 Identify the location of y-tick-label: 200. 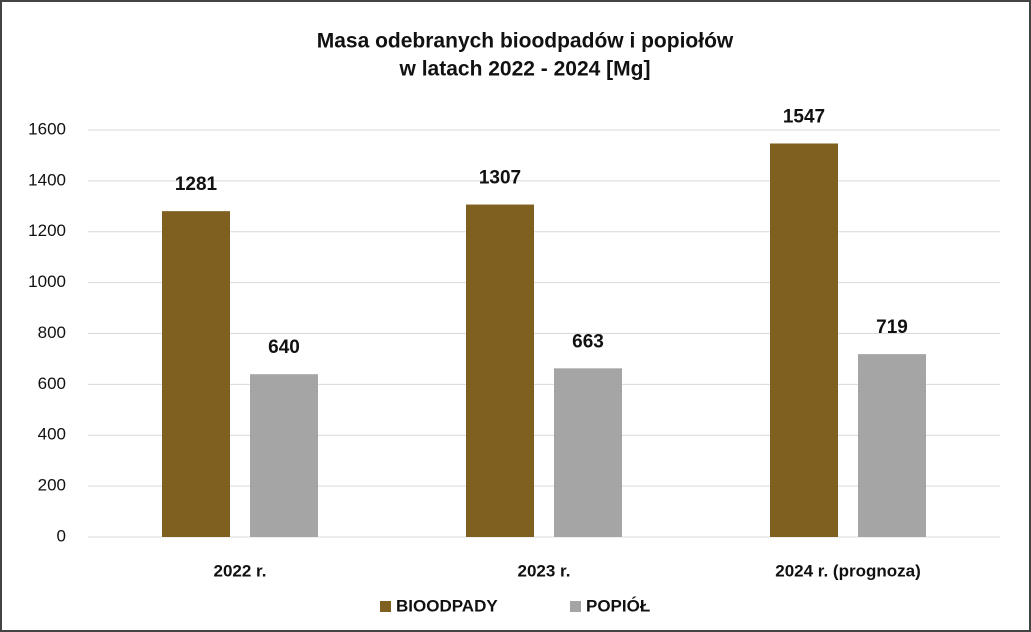
(52, 485).